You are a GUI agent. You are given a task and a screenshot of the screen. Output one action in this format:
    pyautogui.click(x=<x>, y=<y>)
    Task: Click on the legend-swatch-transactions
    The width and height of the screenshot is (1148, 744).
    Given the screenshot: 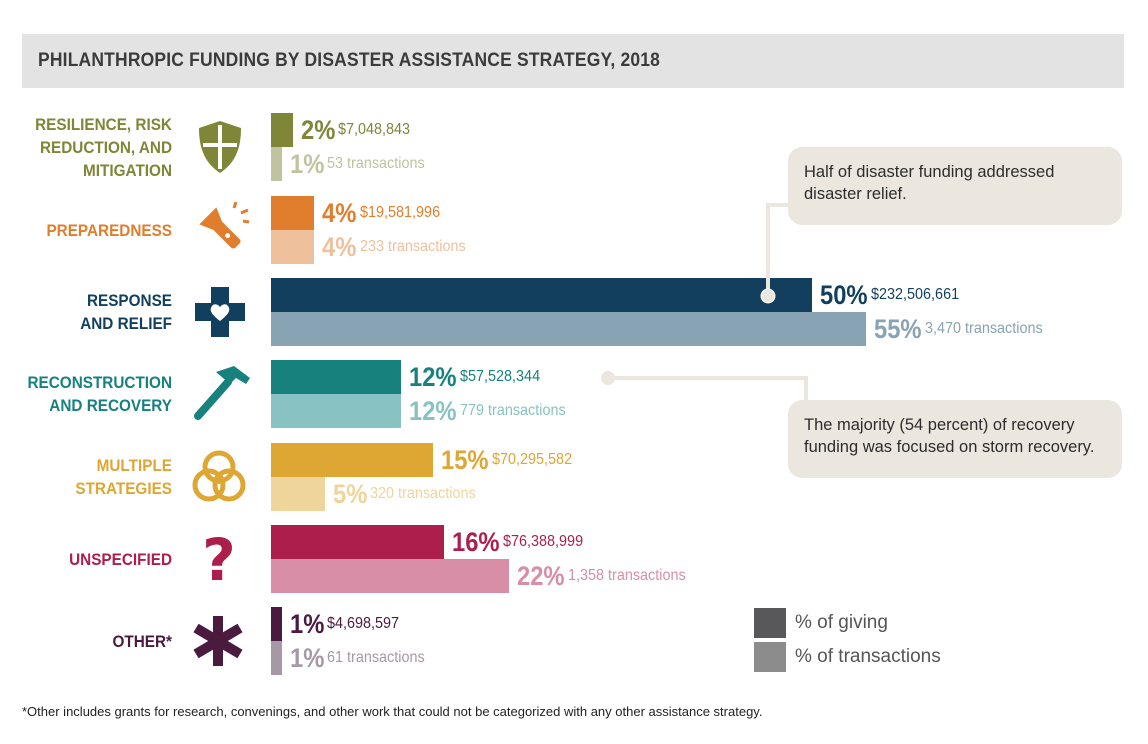 What is the action you would take?
    pyautogui.click(x=770, y=657)
    